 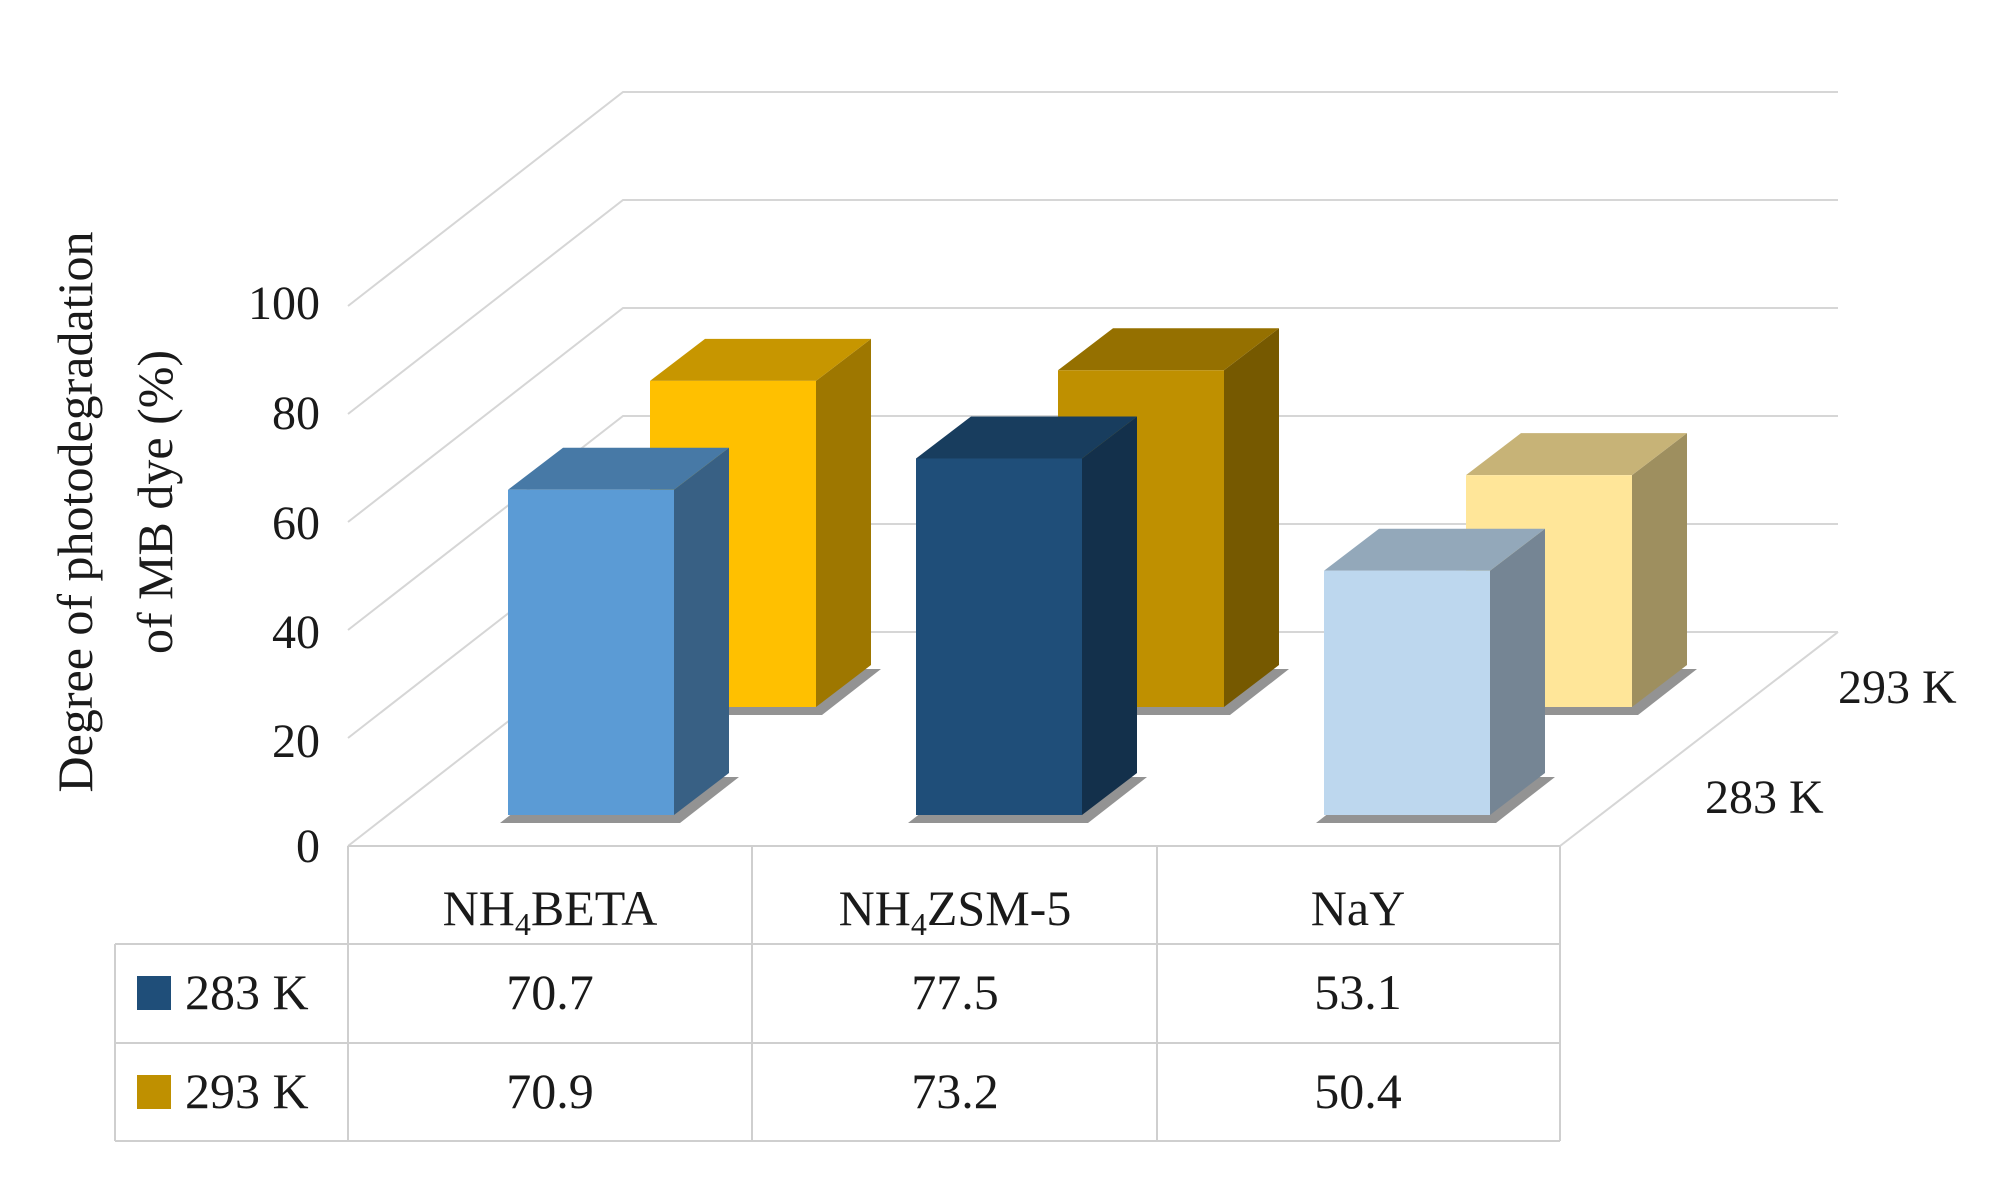 I want to click on floor-edge, so click(x=1699, y=739).